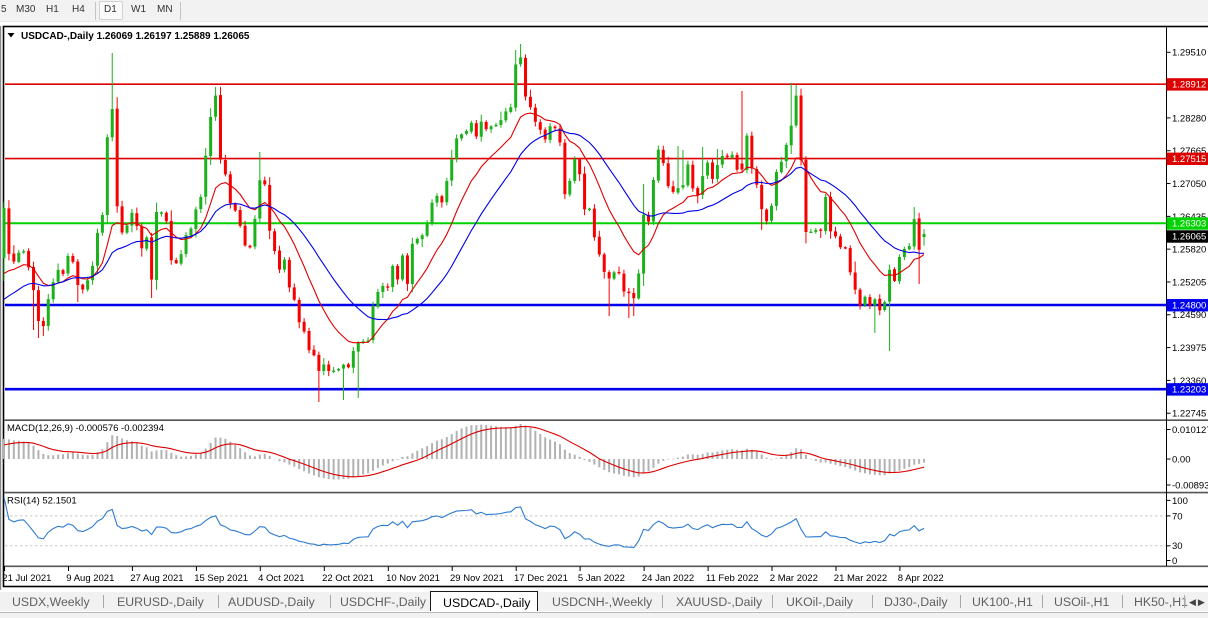  What do you see at coordinates (1189, 118) in the screenshot?
I see `svg-text: 1.28280` at bounding box center [1189, 118].